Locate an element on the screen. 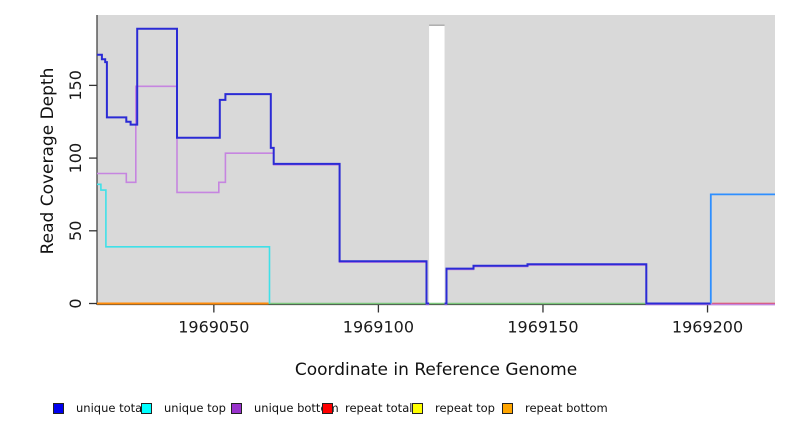 This screenshot has width=792, height=432. legend-item-repeat-bottom: repeat bottom is located at coordinates (555, 408).